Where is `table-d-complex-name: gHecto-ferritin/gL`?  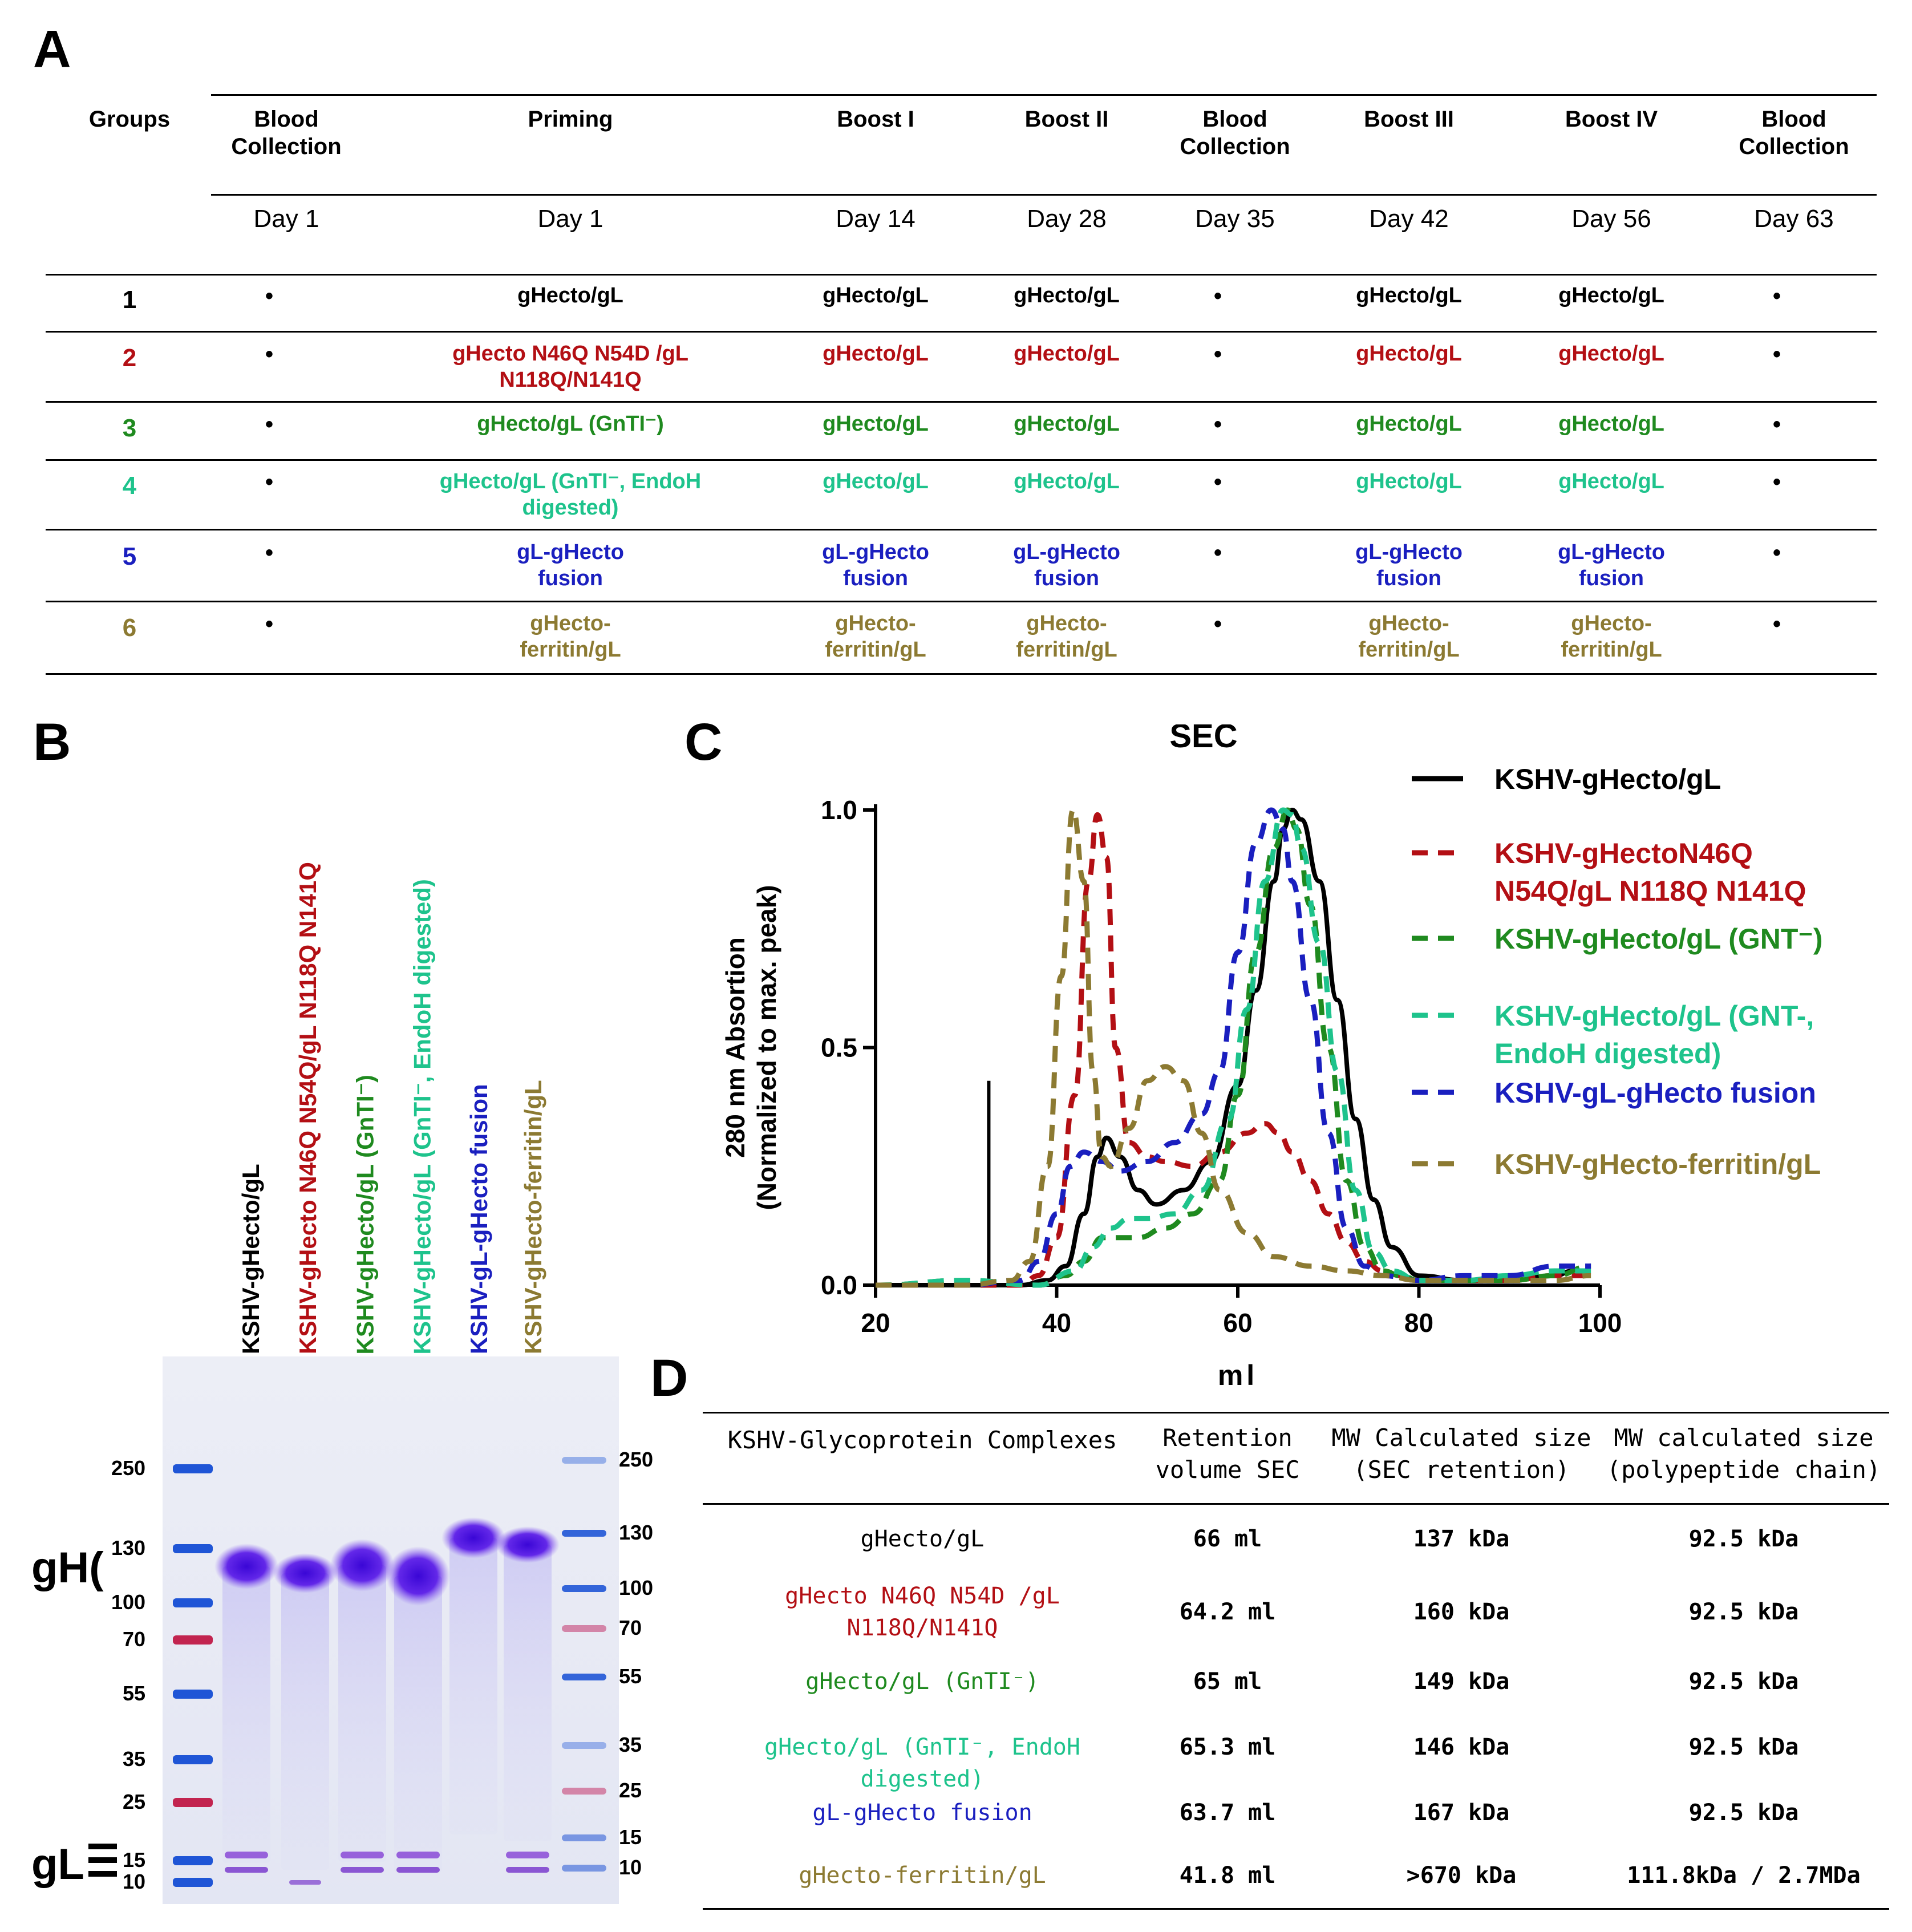 table-d-complex-name: gHecto-ferritin/gL is located at coordinates (922, 1875).